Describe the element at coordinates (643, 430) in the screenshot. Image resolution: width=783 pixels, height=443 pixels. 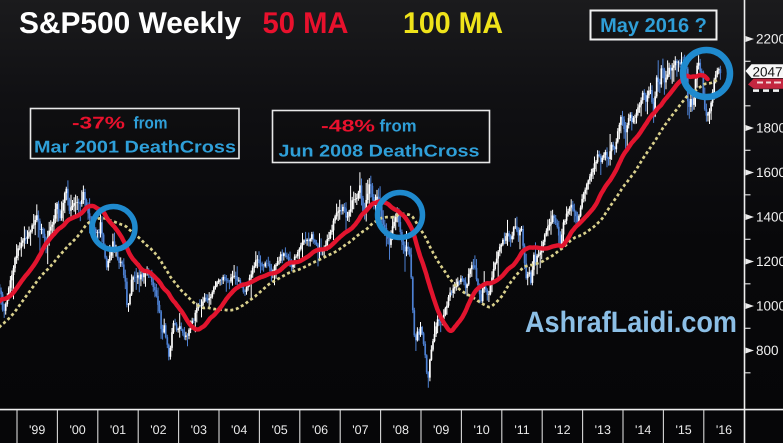
I see `svg-text: '14` at that location.